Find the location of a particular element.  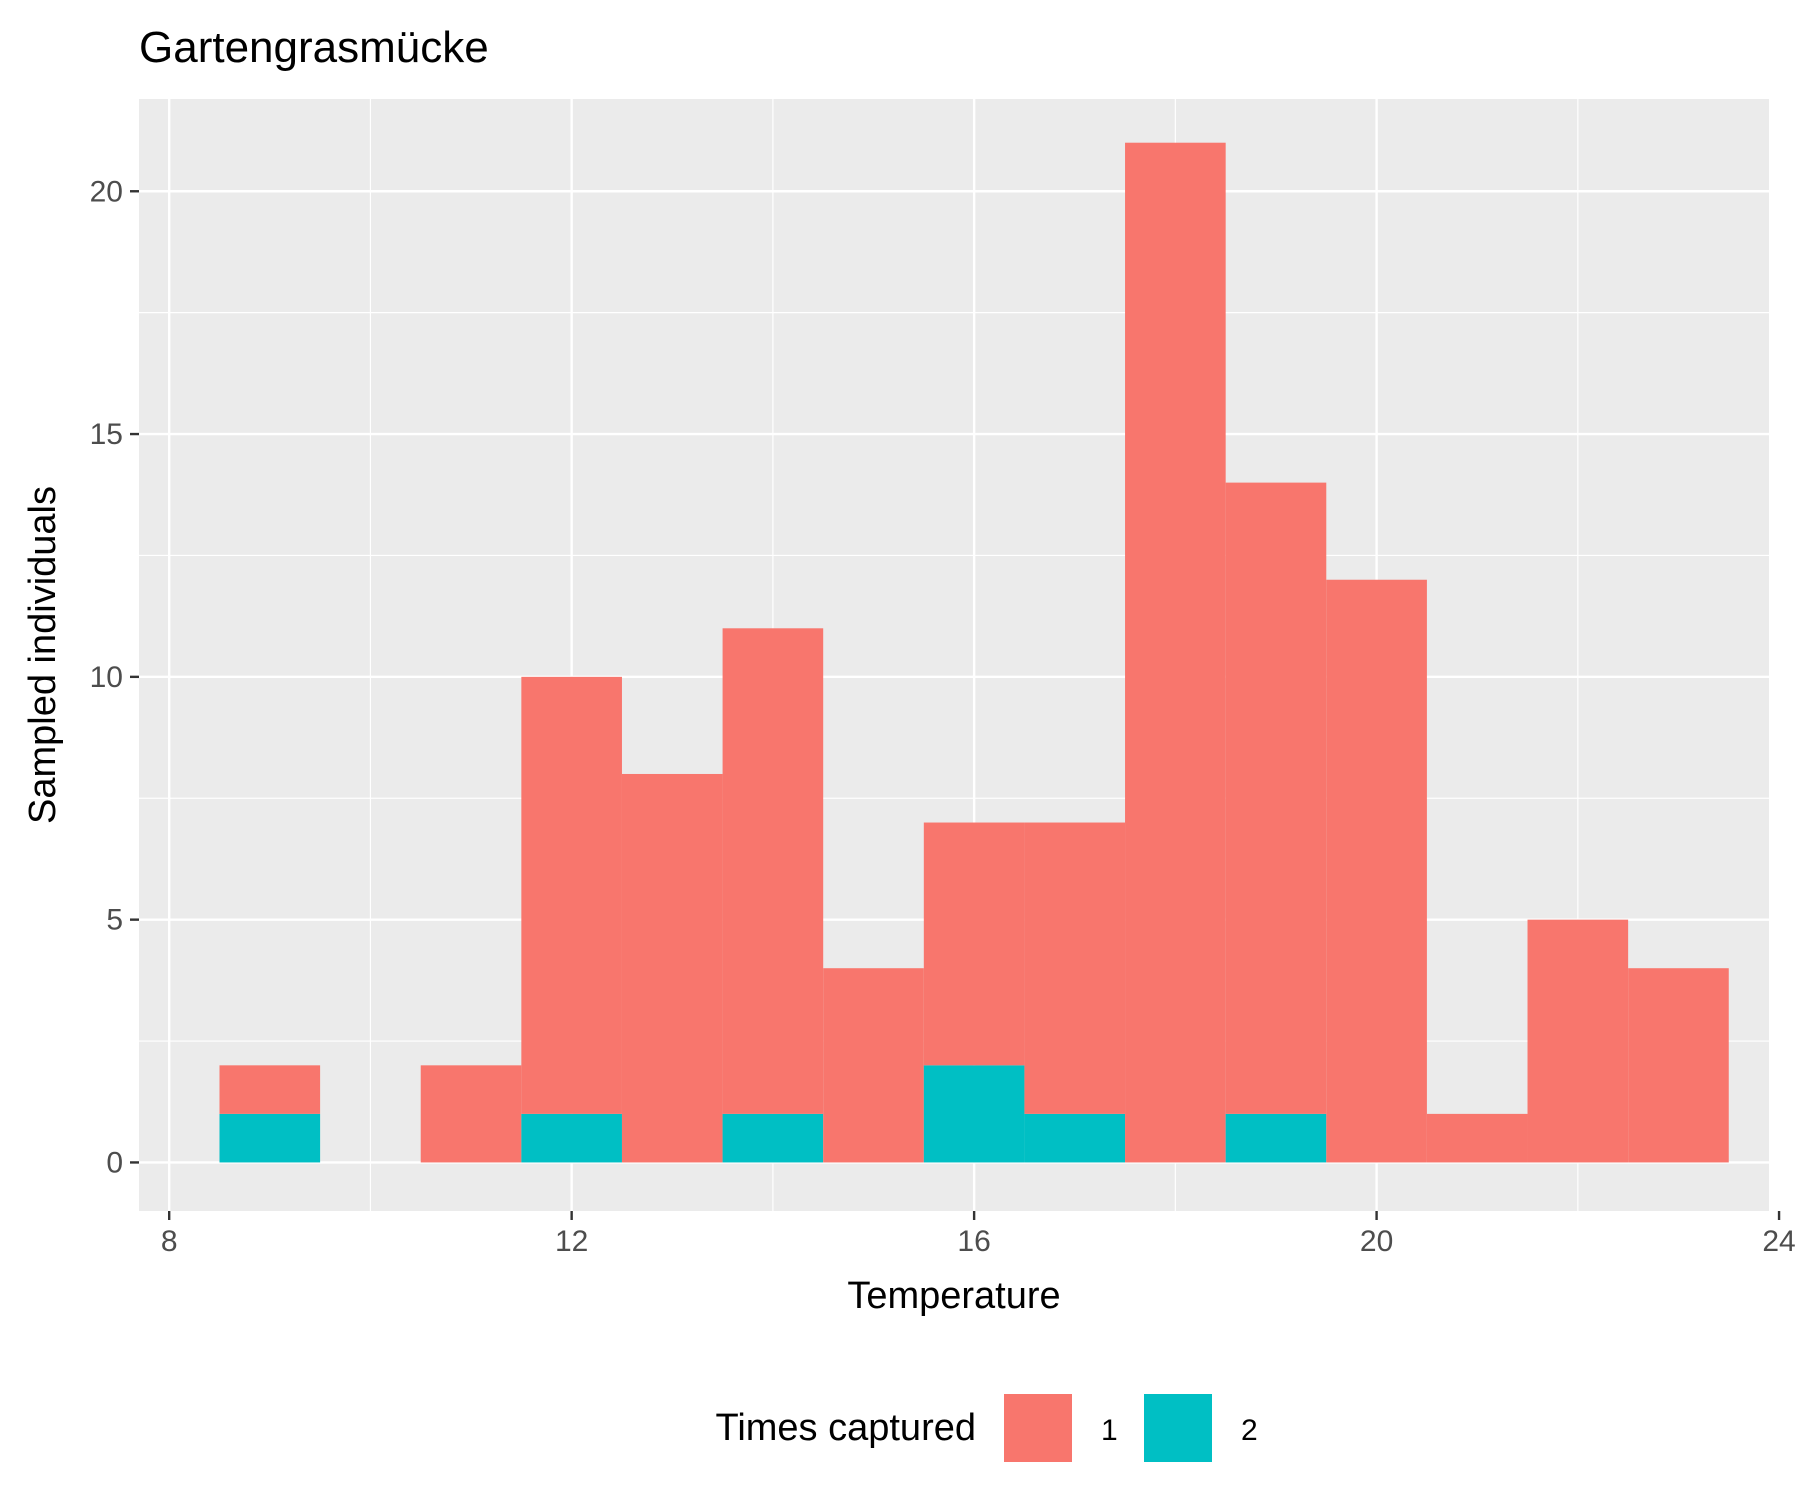

y-tick-label: 20 is located at coordinates (106, 191).